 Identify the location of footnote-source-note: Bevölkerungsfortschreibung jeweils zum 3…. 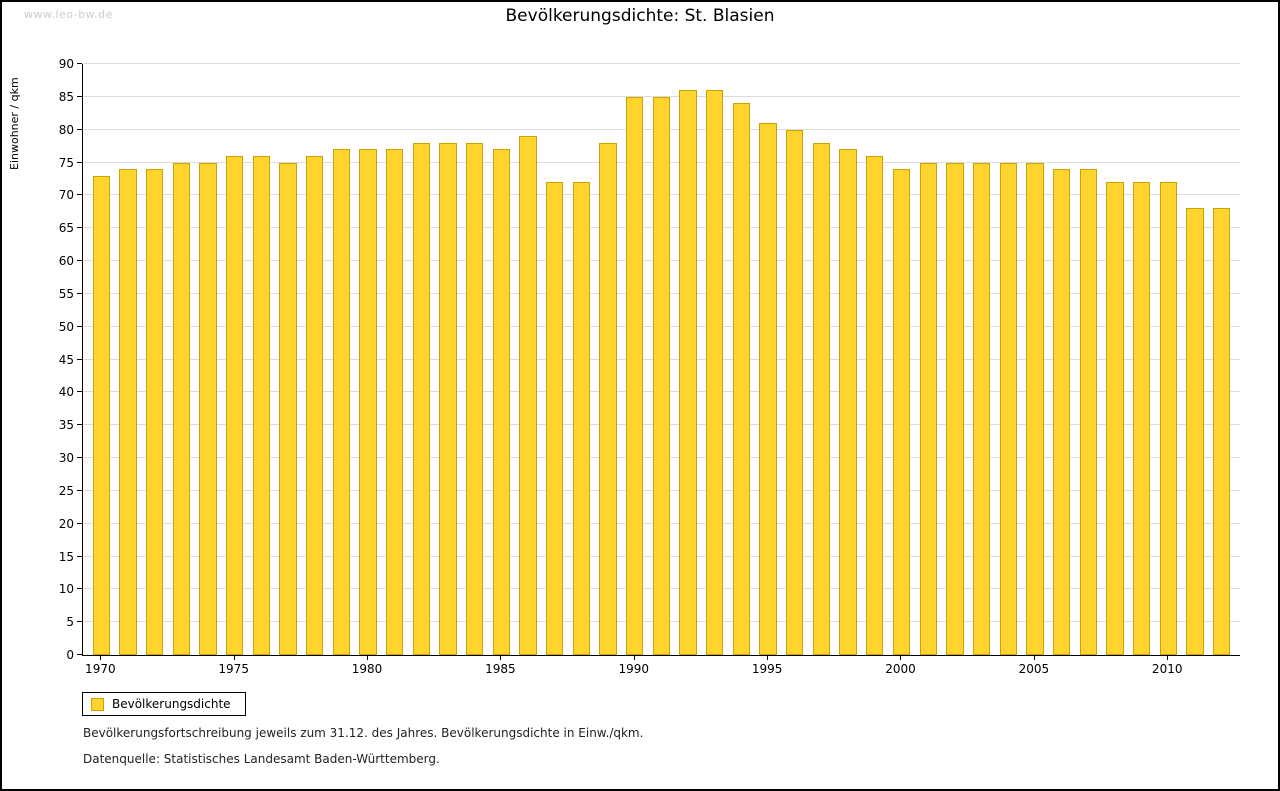
(363, 733).